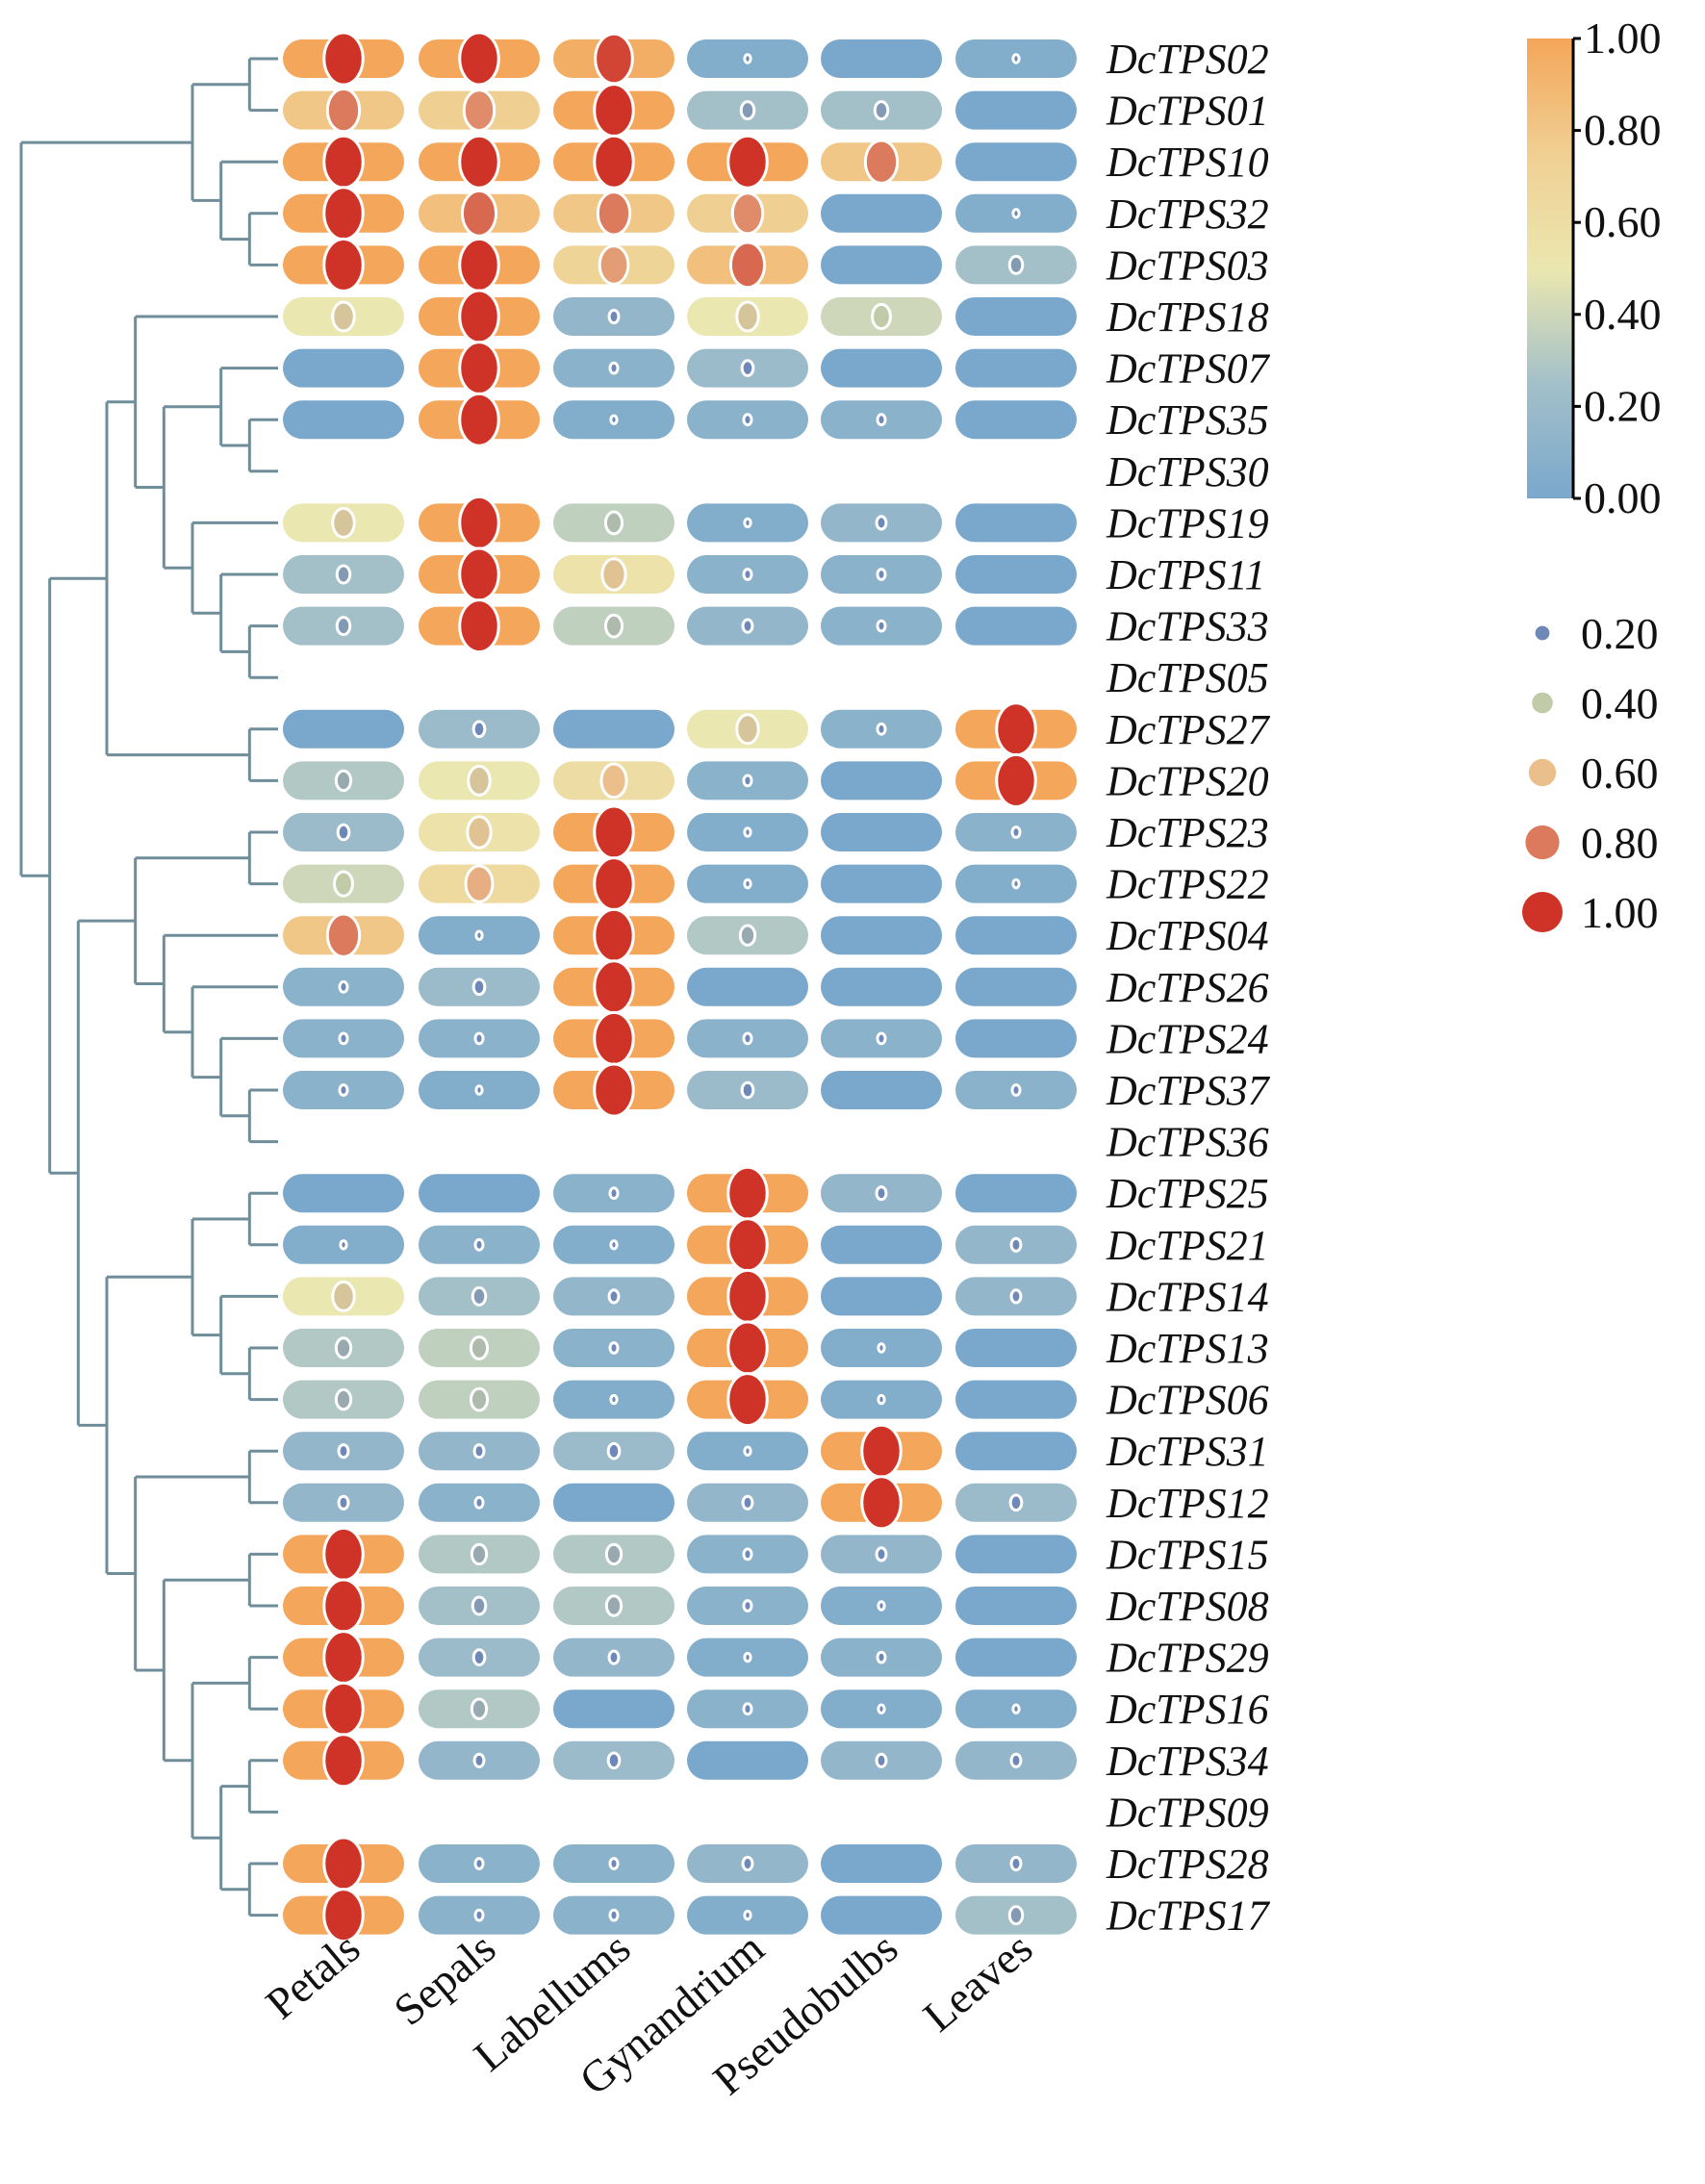 The width and height of the screenshot is (1705, 2184). I want to click on row-label: DcTPS19, so click(1187, 522).